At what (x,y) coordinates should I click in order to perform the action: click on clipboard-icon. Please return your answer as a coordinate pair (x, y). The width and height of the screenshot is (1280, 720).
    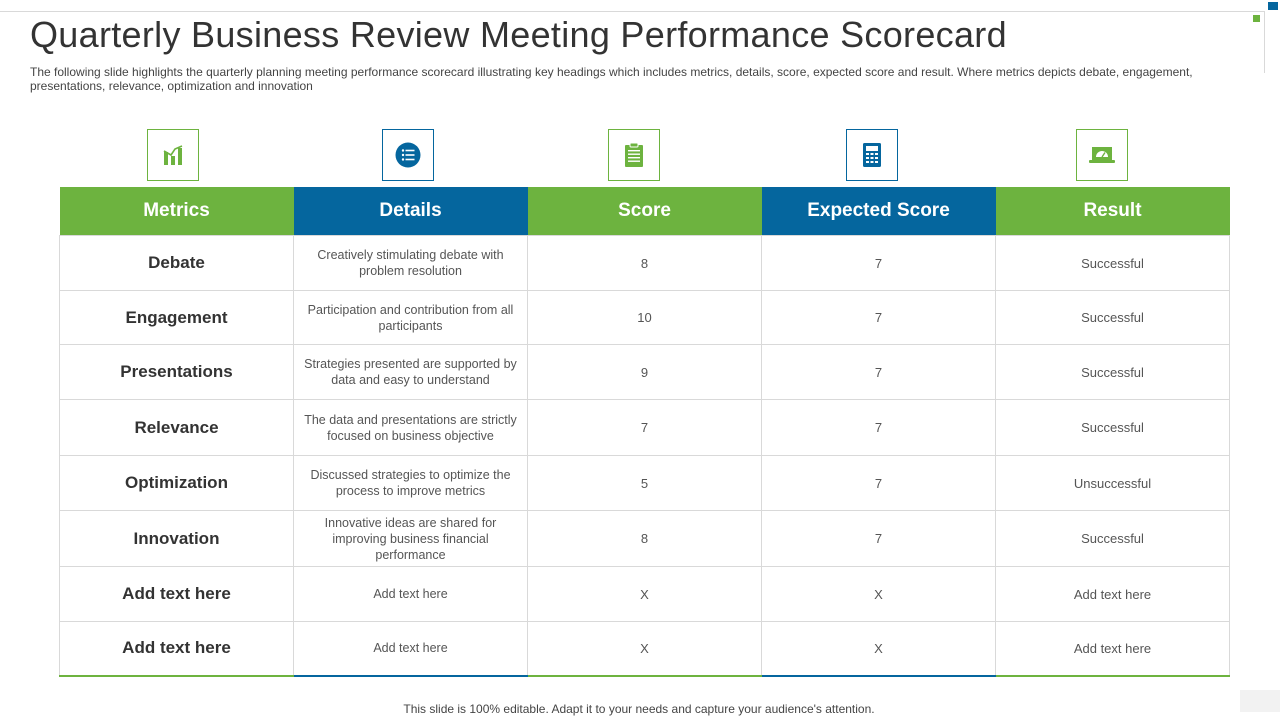
    Looking at the image, I should click on (634, 155).